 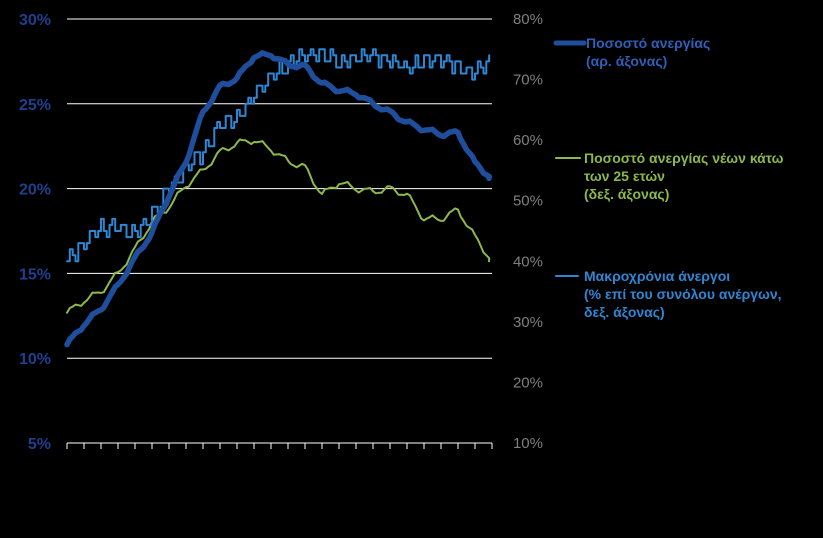 What do you see at coordinates (624, 312) in the screenshot?
I see `legend-label: δεξ. άξονας)` at bounding box center [624, 312].